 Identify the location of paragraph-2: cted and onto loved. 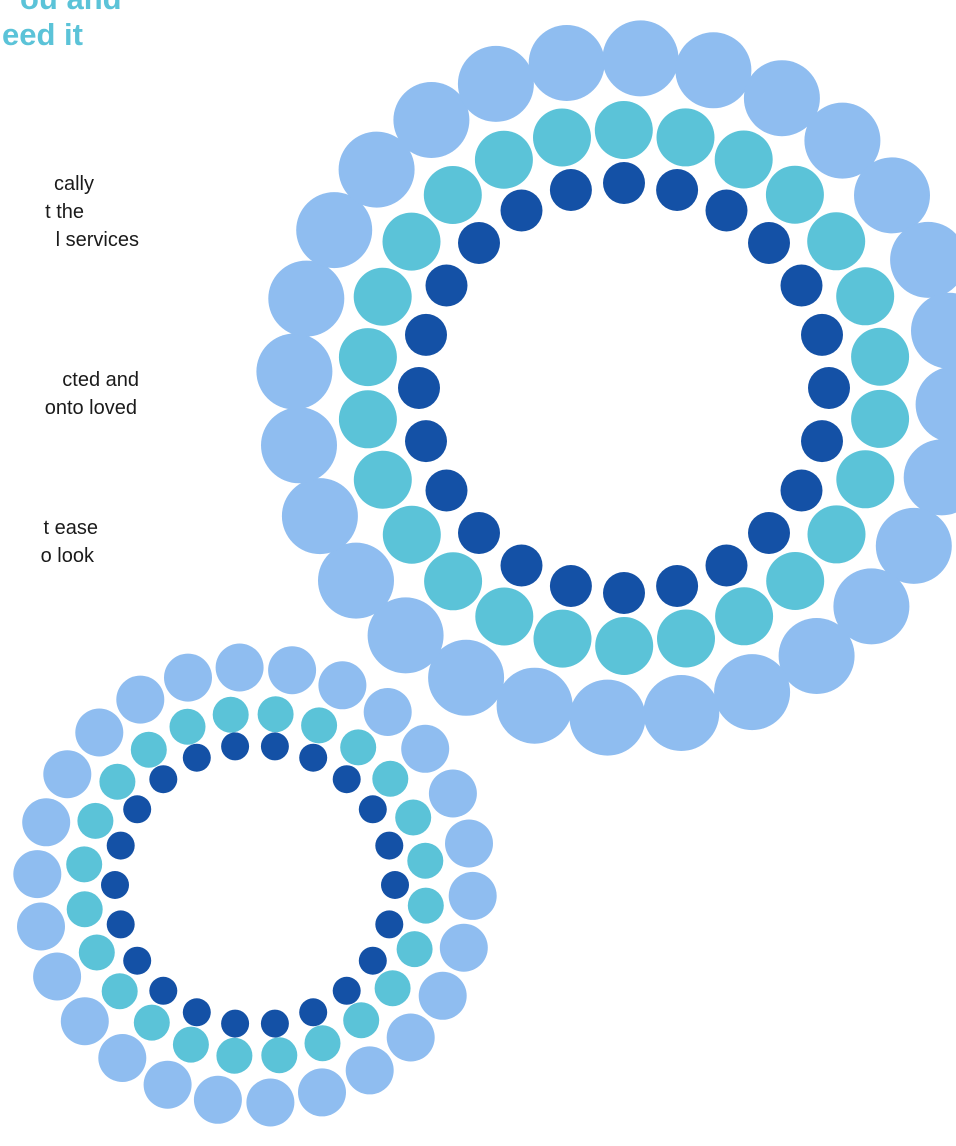
(69, 394).